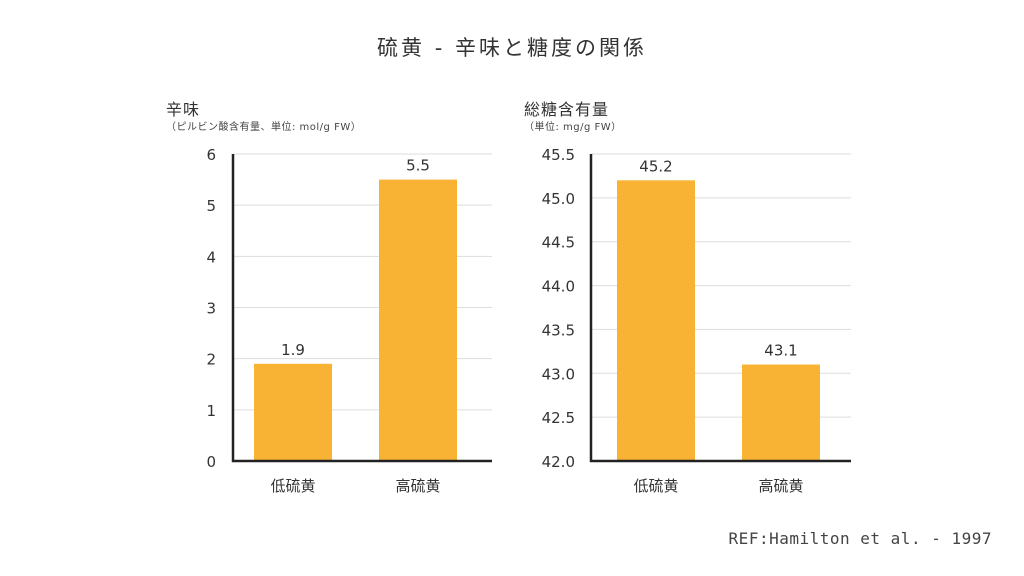 The image size is (1024, 576). I want to click on y-tick-label: 0, so click(211, 462).